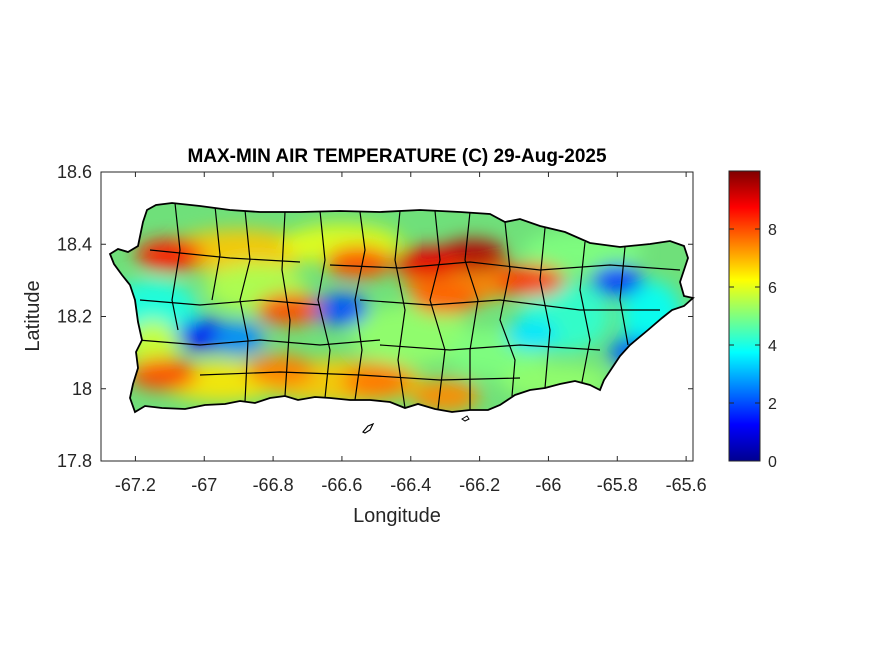 Image resolution: width=875 pixels, height=656 pixels. I want to click on x-tick-label: -65.6, so click(686, 485).